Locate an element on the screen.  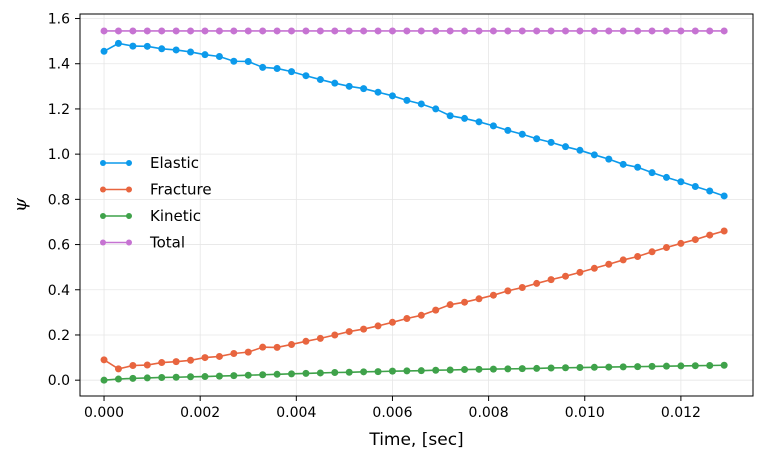
series-kinetic is located at coordinates (414, 372).